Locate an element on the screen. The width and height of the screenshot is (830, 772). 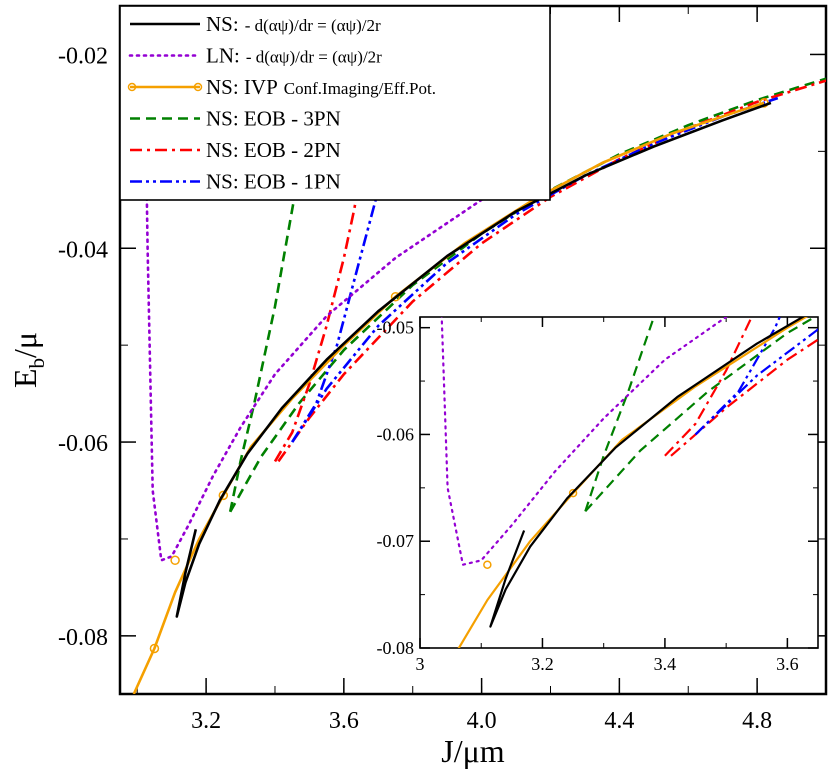
inset-y-tick-label: -0.06 is located at coordinates (396, 434).